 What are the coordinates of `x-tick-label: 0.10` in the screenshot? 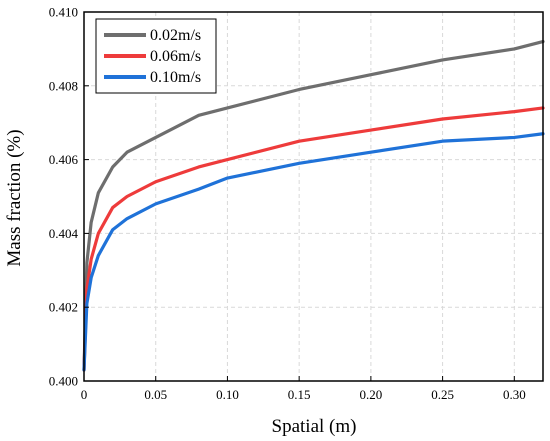 It's located at (227, 394).